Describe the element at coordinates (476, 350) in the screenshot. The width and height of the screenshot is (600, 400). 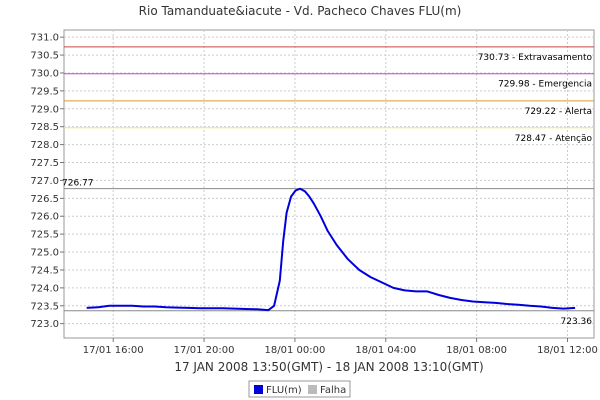
I see `x-tick-label: 18/01 08:00` at that location.